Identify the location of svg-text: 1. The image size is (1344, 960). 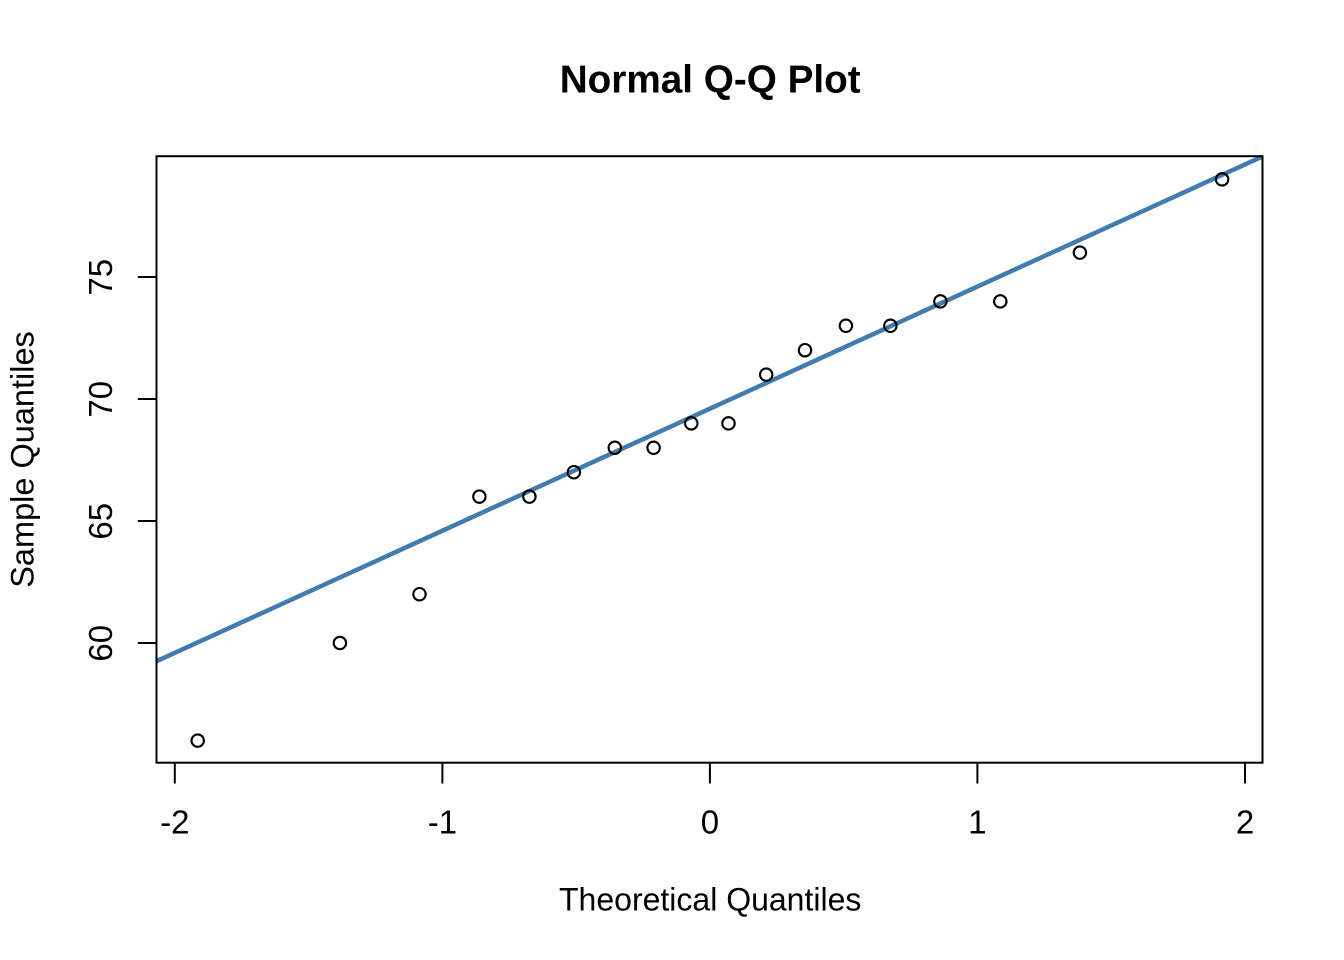
(977, 821).